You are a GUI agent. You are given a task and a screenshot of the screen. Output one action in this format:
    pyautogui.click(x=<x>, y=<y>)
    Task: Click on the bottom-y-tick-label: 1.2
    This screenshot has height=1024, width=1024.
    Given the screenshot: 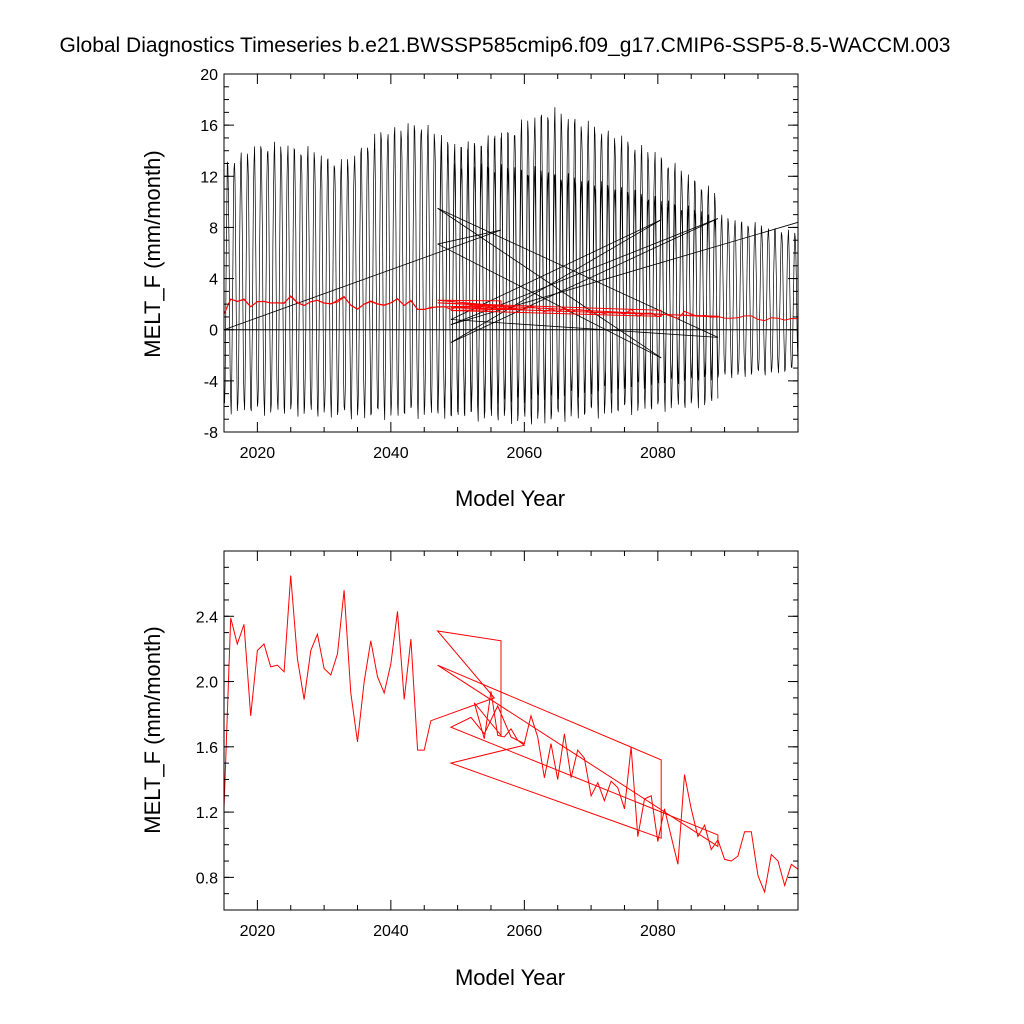 What is the action you would take?
    pyautogui.click(x=207, y=813)
    